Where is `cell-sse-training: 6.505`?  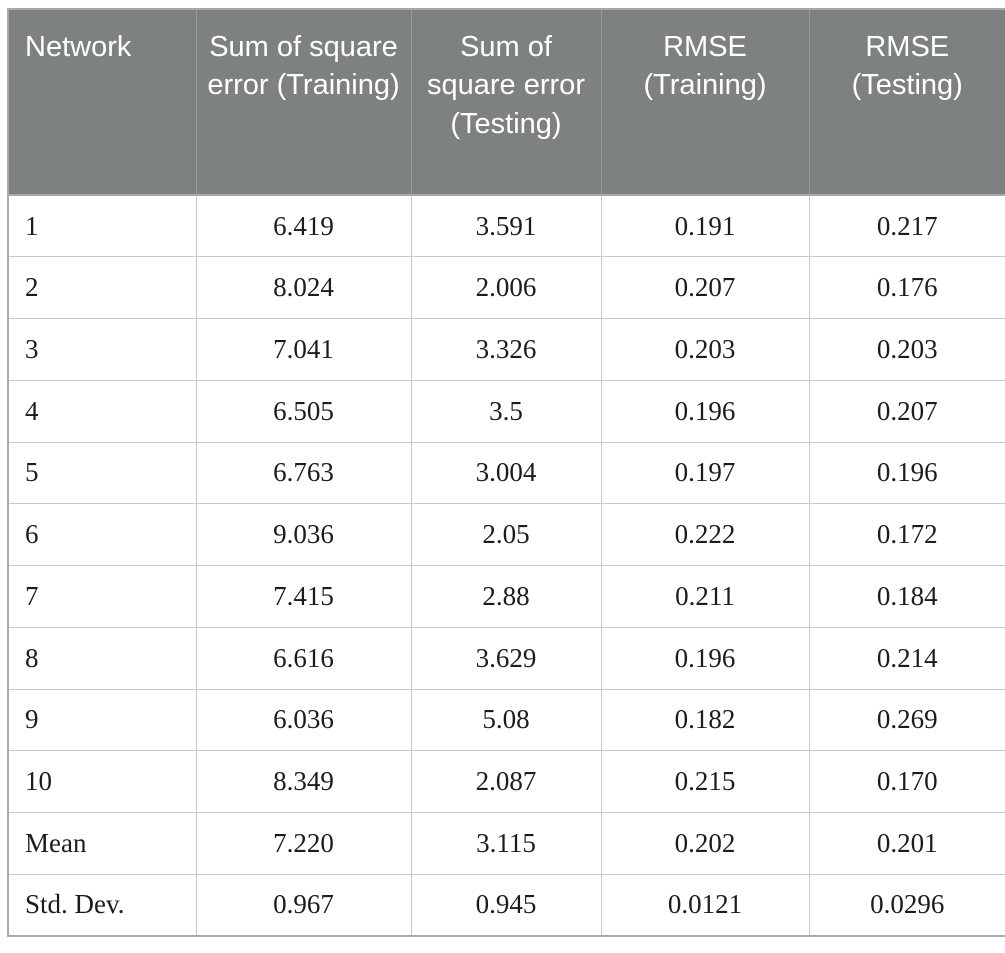
cell-sse-training: 6.505 is located at coordinates (303, 410).